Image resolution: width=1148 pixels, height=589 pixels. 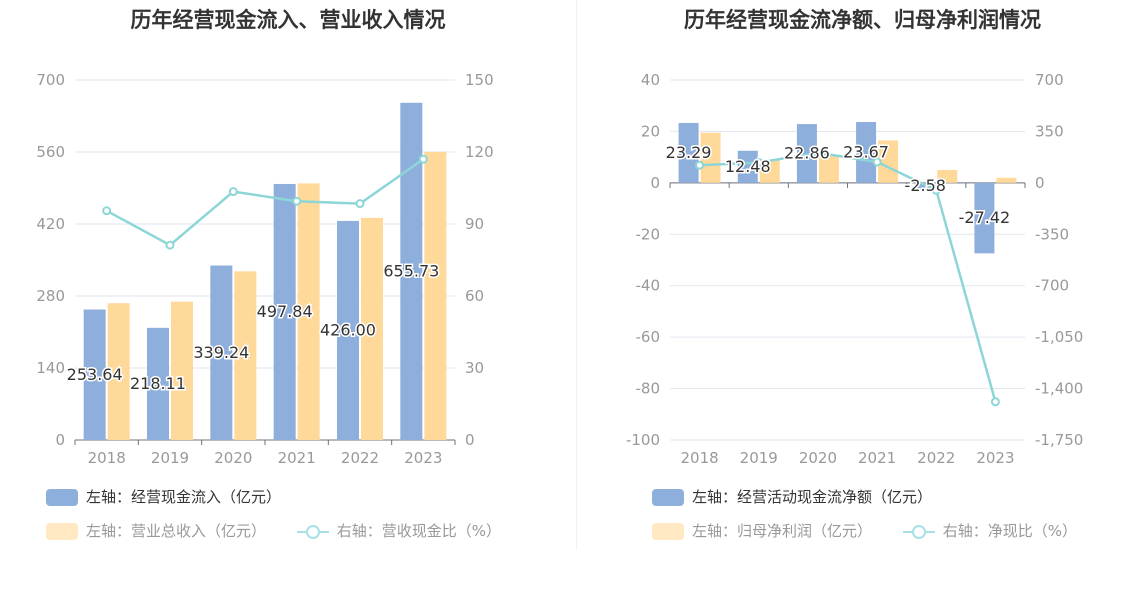 I want to click on data-label: 426.00, so click(x=348, y=329).